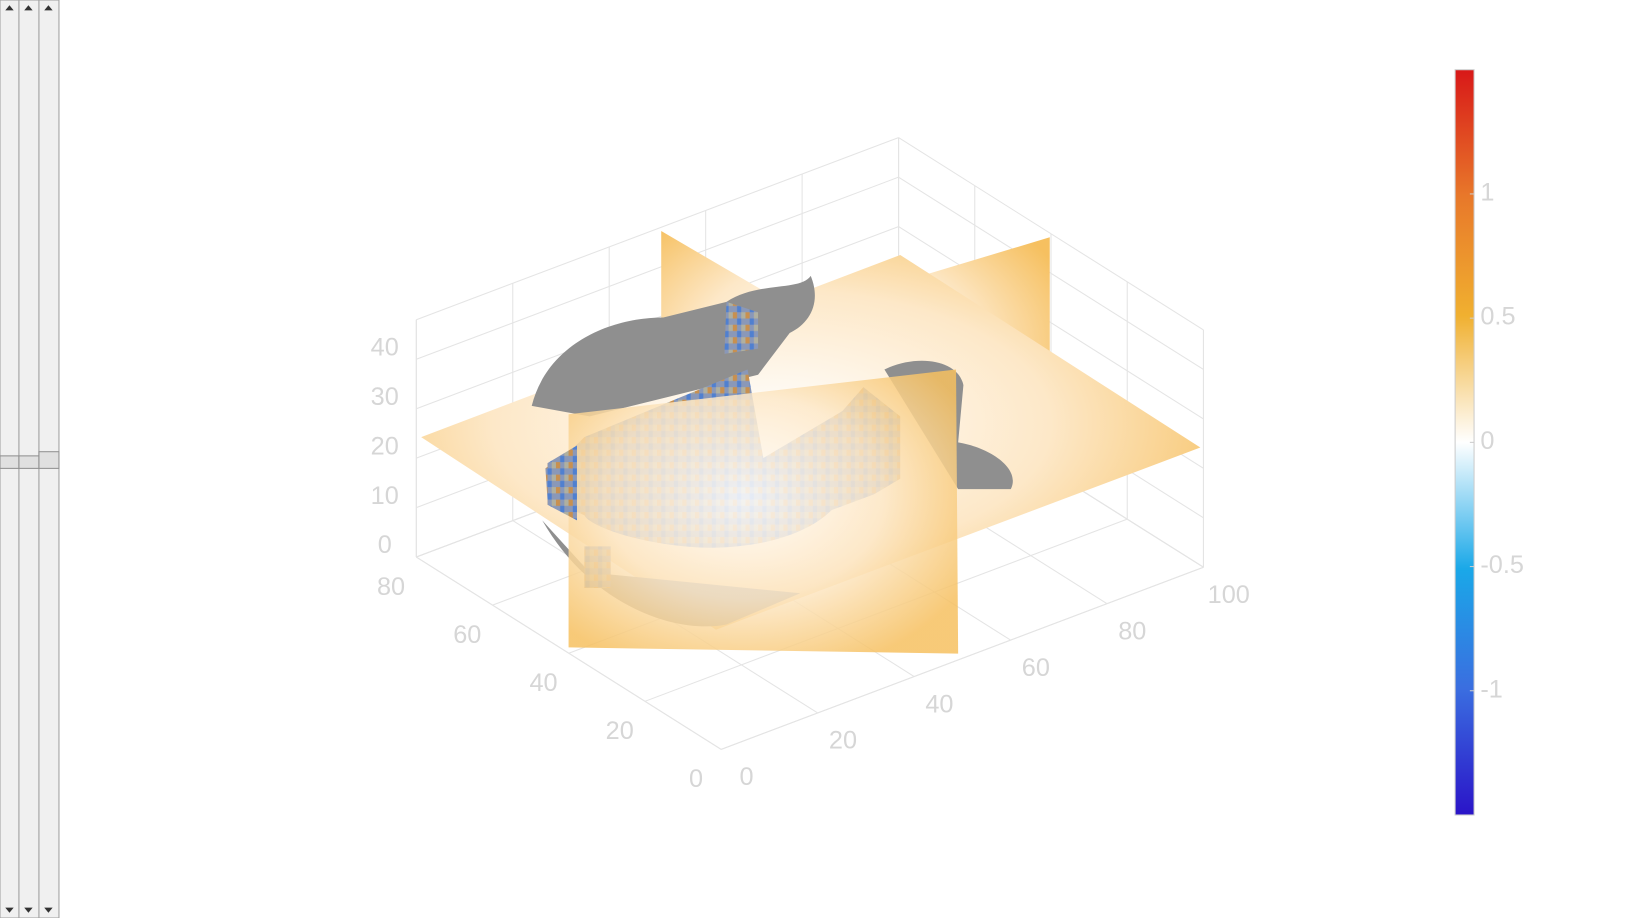 The image size is (1632, 923). Describe the element at coordinates (1036, 668) in the screenshot. I see `x-tick-label: 60` at that location.